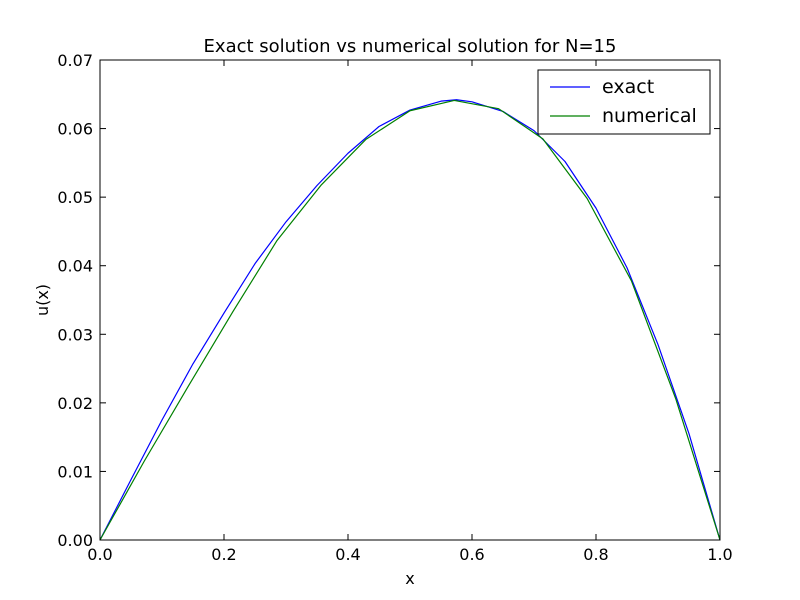 Image resolution: width=800 pixels, height=600 pixels. Describe the element at coordinates (75, 334) in the screenshot. I see `y-tick-label: 0.03` at that location.